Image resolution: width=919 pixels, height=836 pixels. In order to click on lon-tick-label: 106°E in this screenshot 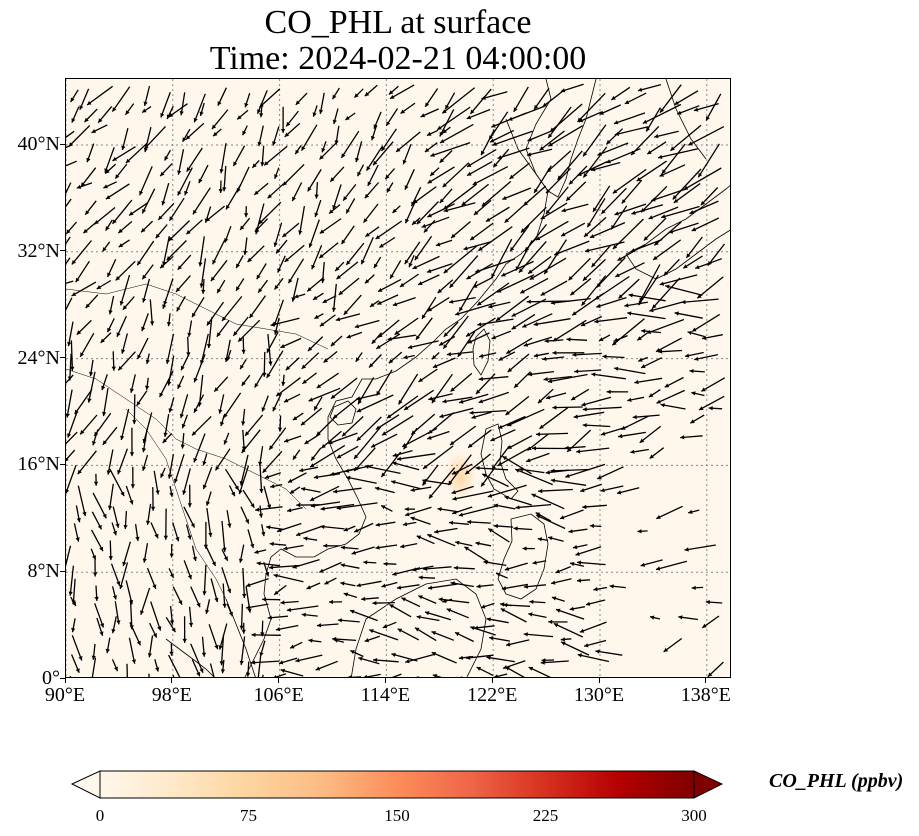, I will do `click(278, 695)`.